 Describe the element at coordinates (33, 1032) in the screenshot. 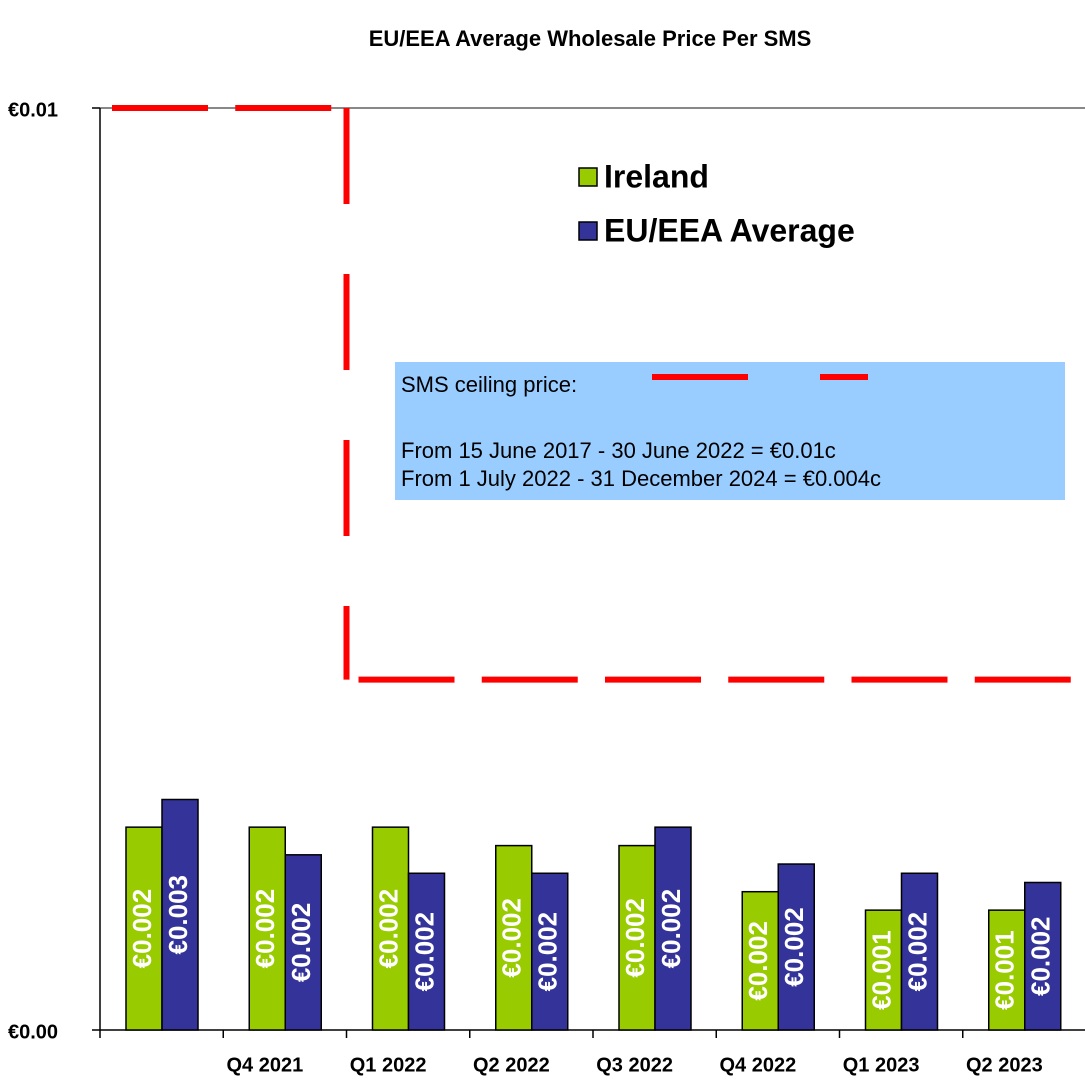

I see `y-tick-label: €0.00` at that location.